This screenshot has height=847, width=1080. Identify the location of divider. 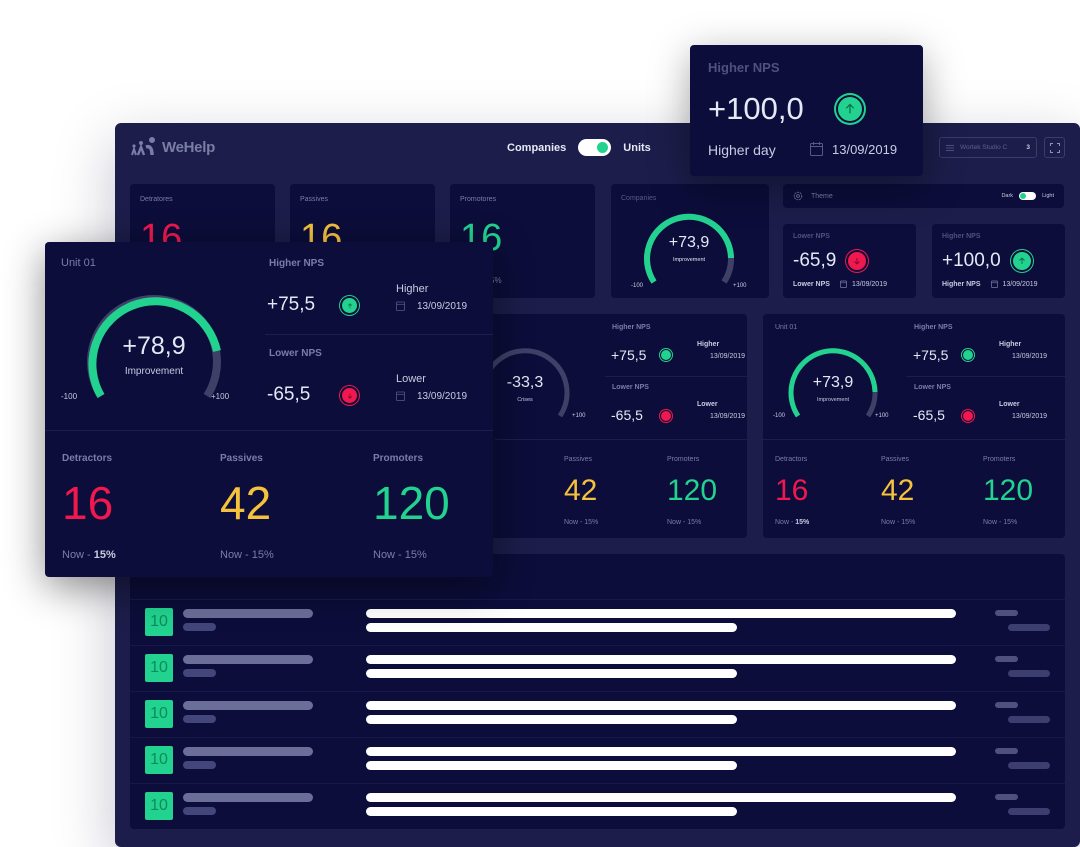
(986, 376).